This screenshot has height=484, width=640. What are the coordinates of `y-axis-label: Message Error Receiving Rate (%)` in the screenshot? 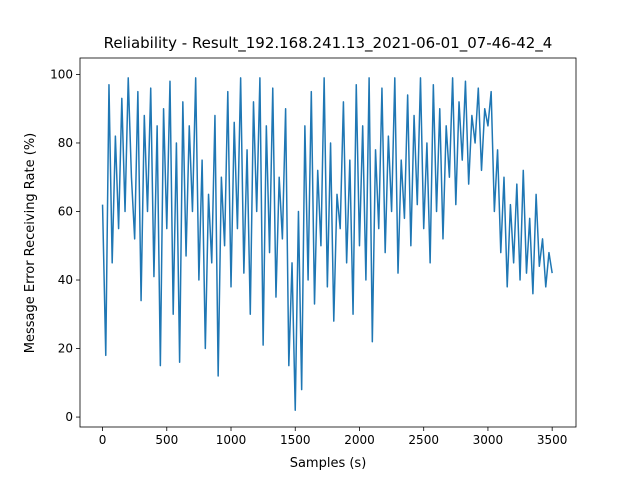 It's located at (30, 243).